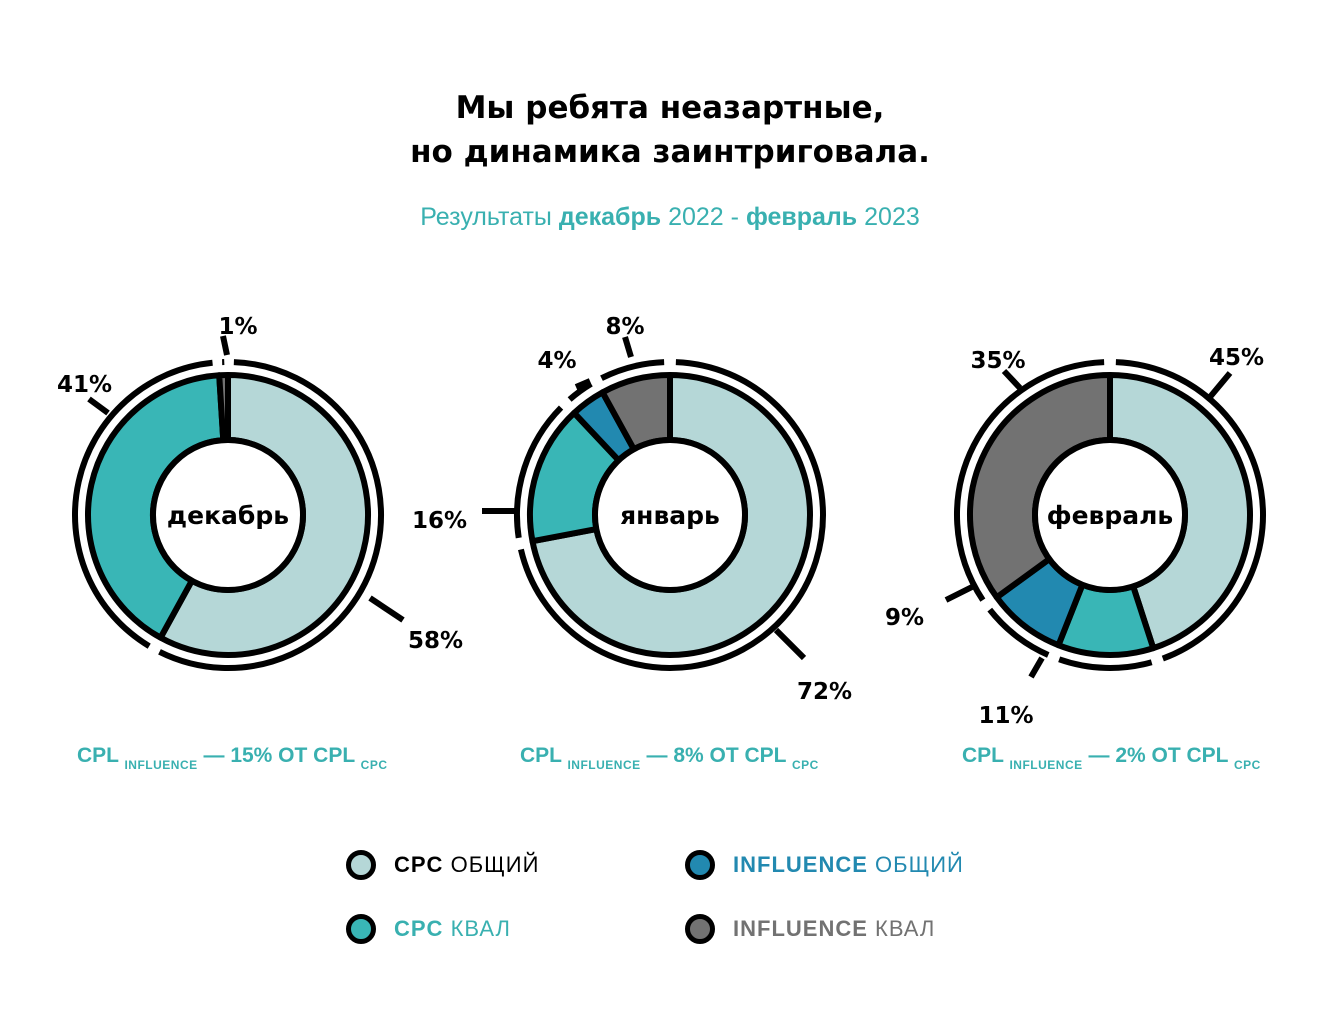 This screenshot has height=1031, width=1340. I want to click on donut-2: 45% 11% 9% 35% февраль, so click(1075, 537).